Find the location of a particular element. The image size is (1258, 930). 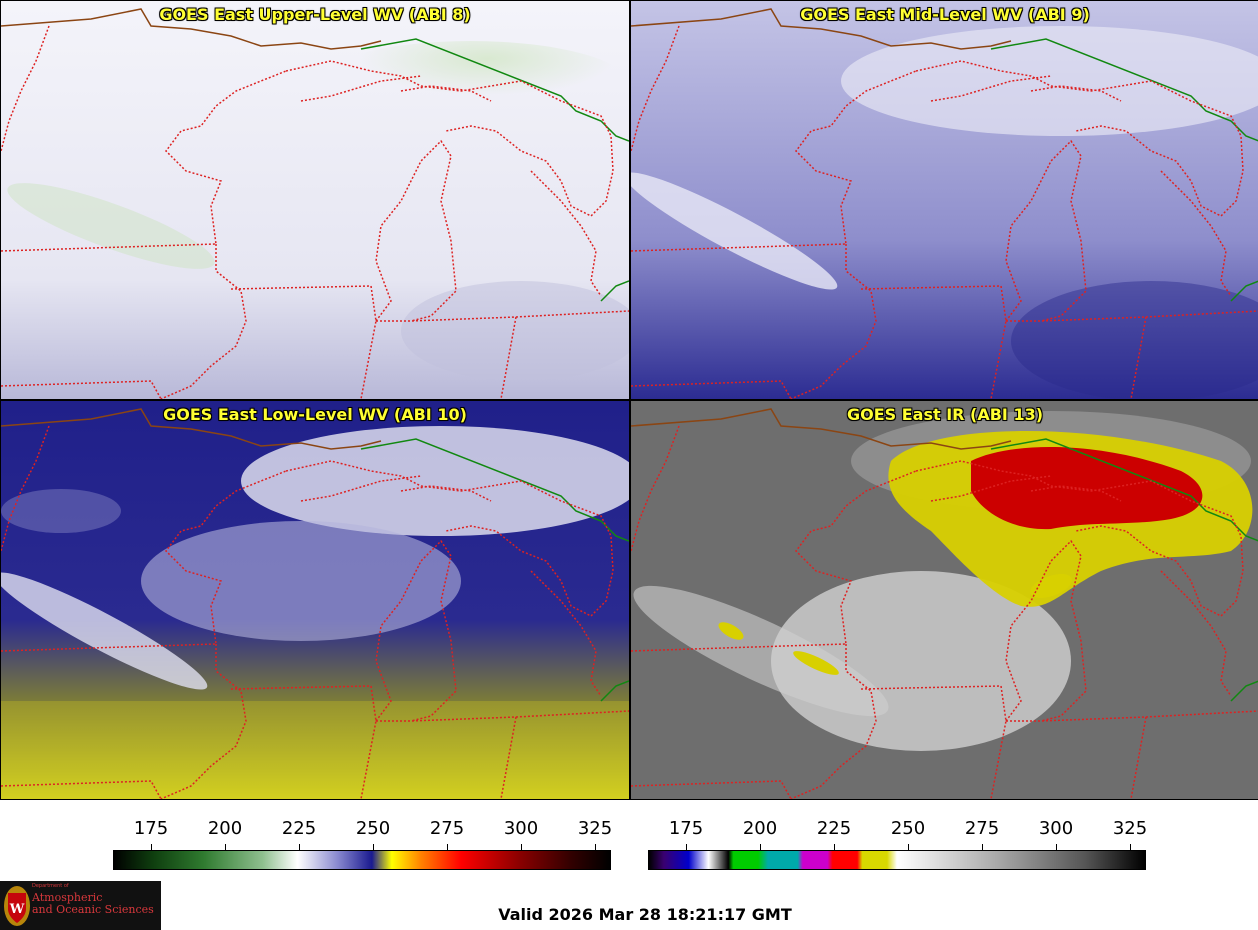

logo-line2: and Oceanic Sciences is located at coordinates (93, 909).